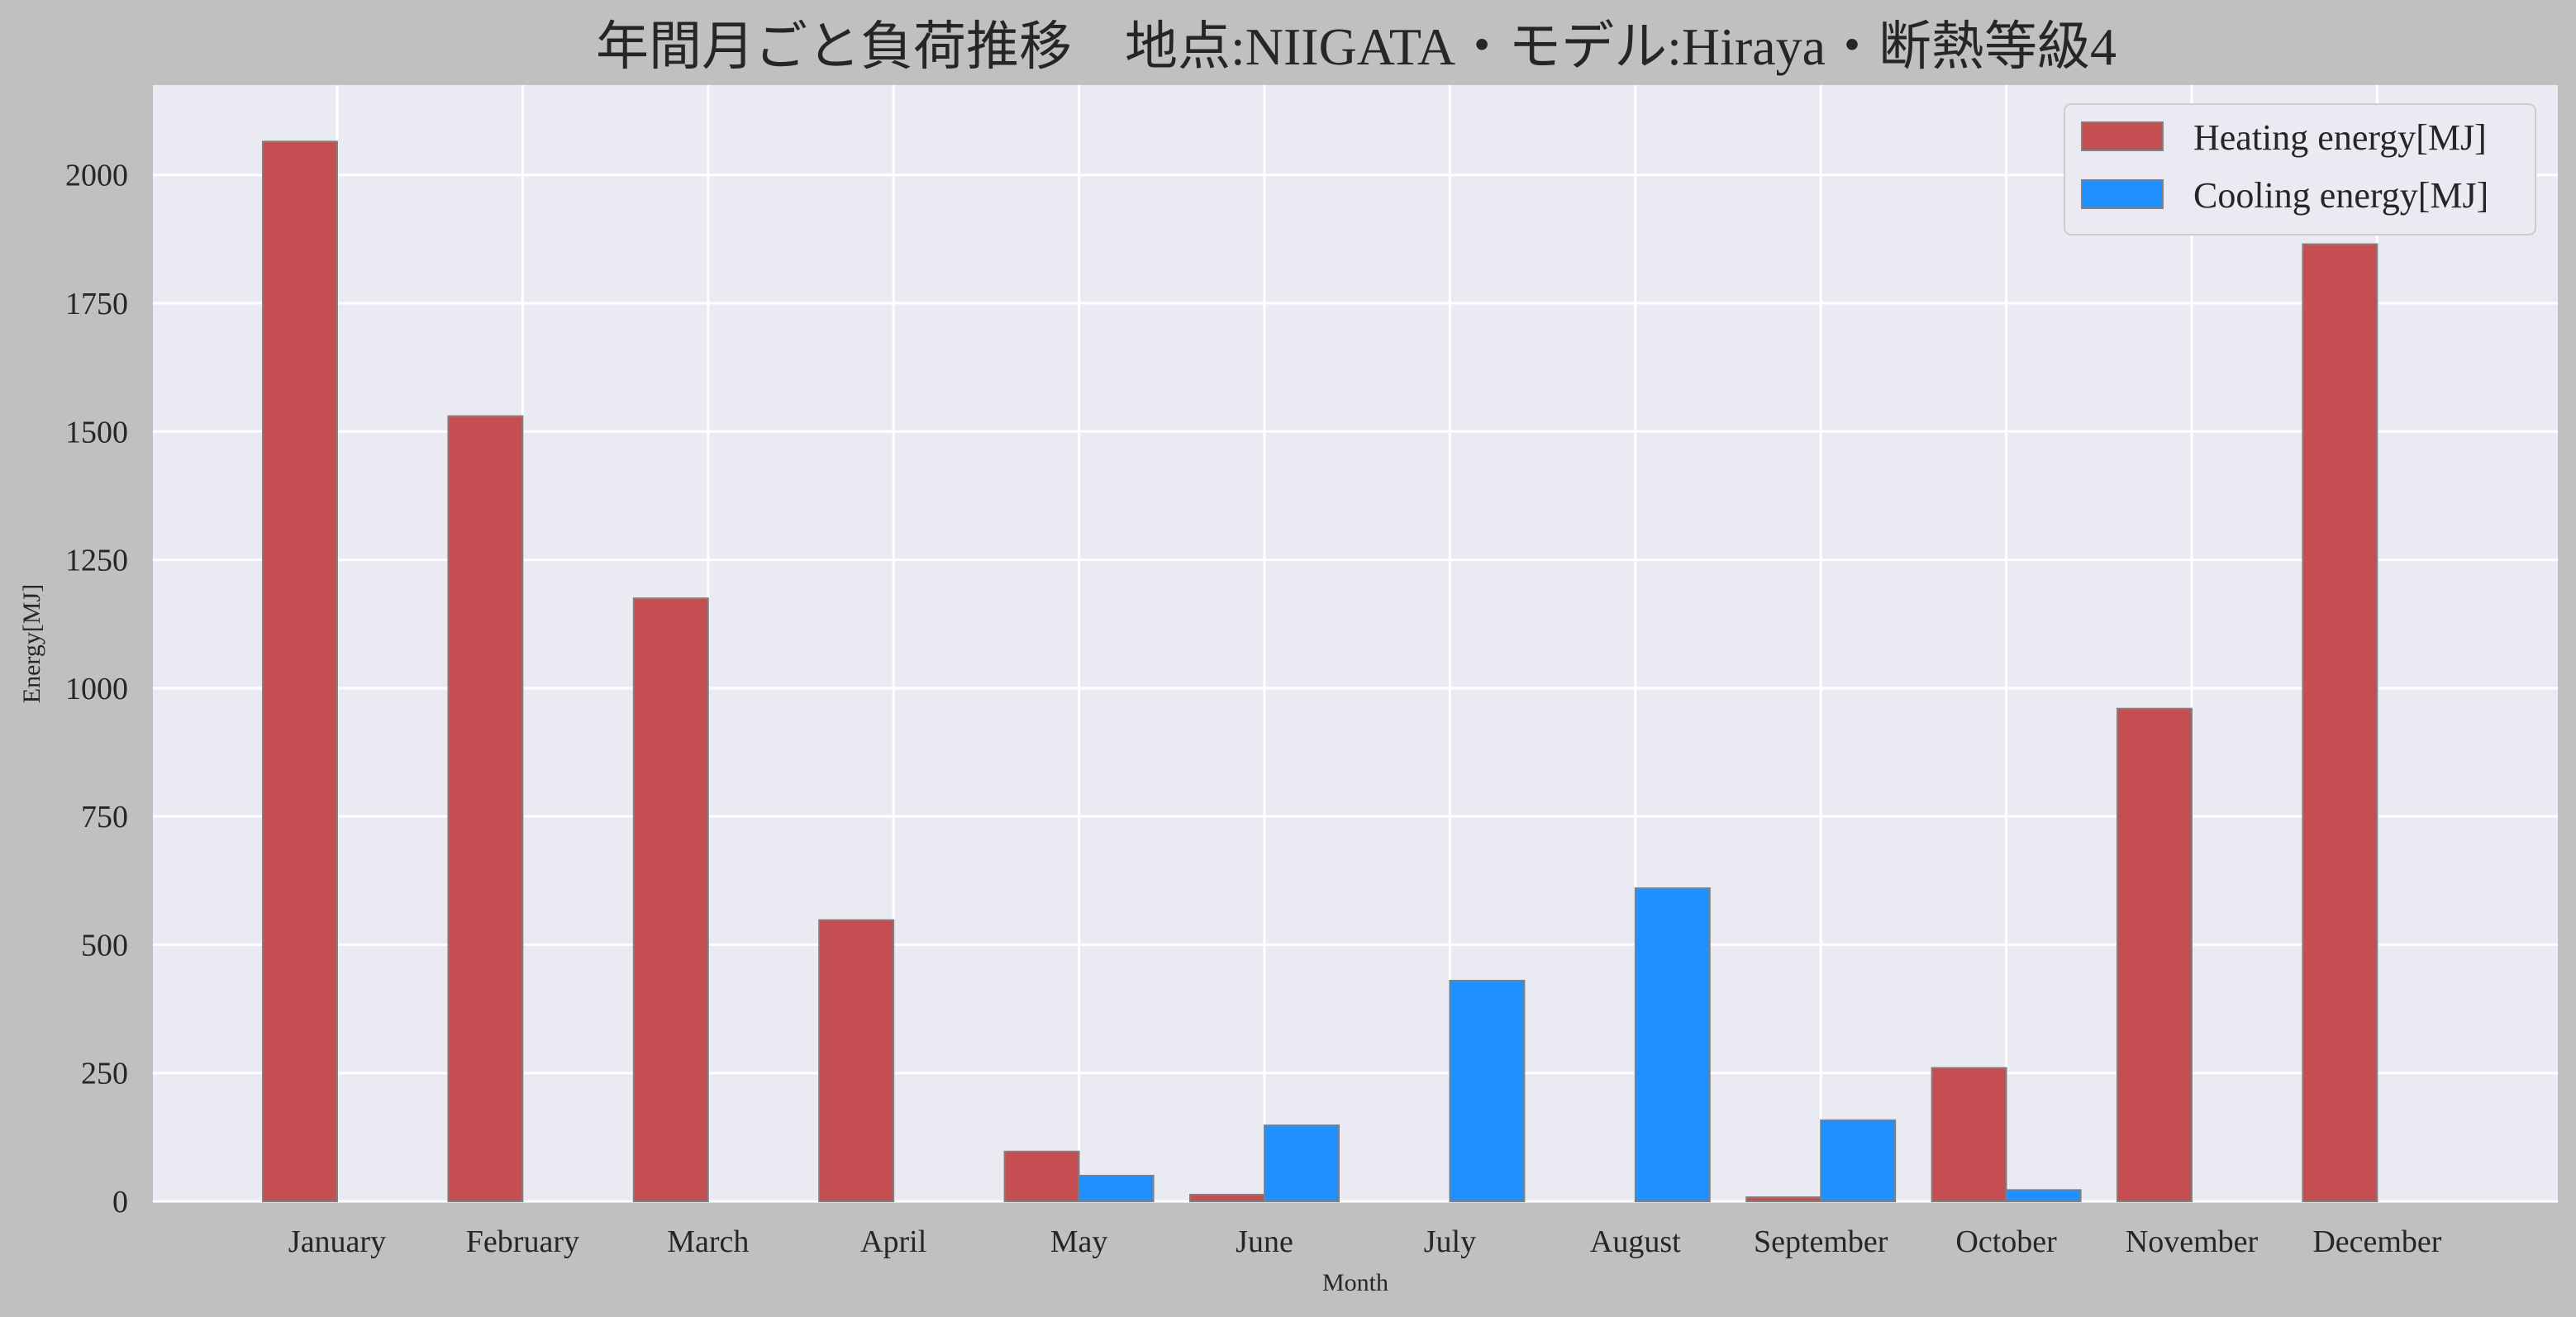  Describe the element at coordinates (105, 817) in the screenshot. I see `y-tick-label: 750` at that location.